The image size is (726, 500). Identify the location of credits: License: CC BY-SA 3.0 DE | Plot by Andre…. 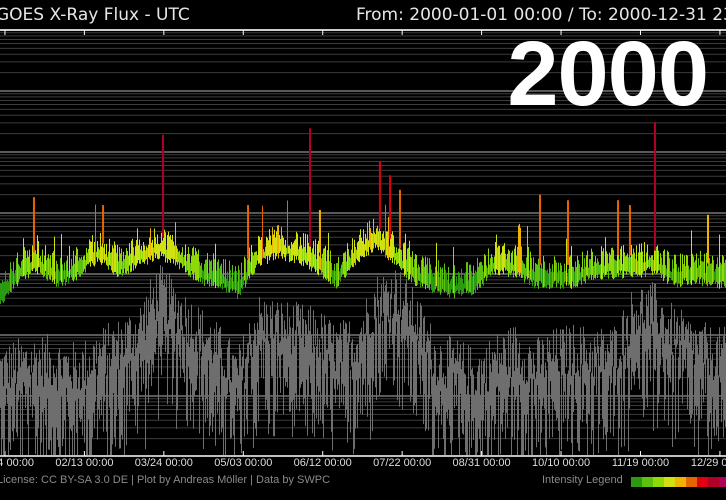
(165, 480).